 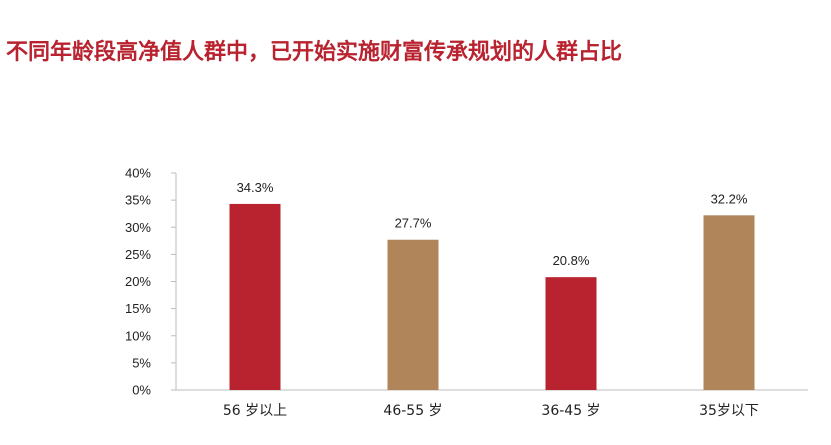 What do you see at coordinates (571, 260) in the screenshot?
I see `data-label: 20.8%` at bounding box center [571, 260].